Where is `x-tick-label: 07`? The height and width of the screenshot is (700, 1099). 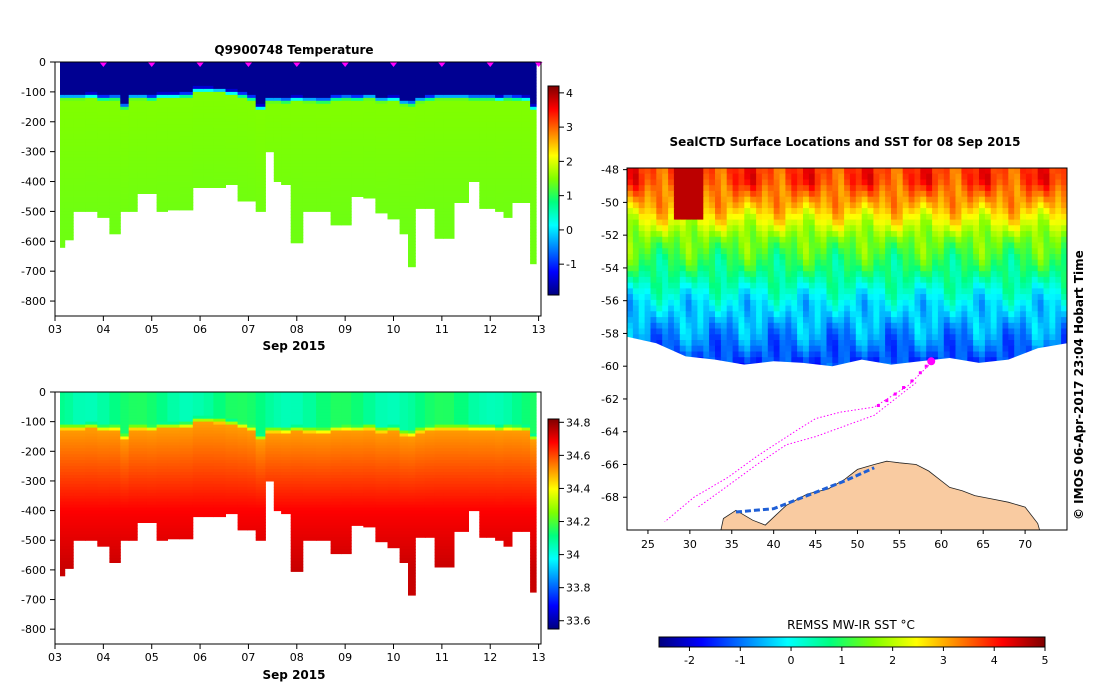
x-tick-label: 07 is located at coordinates (248, 657).